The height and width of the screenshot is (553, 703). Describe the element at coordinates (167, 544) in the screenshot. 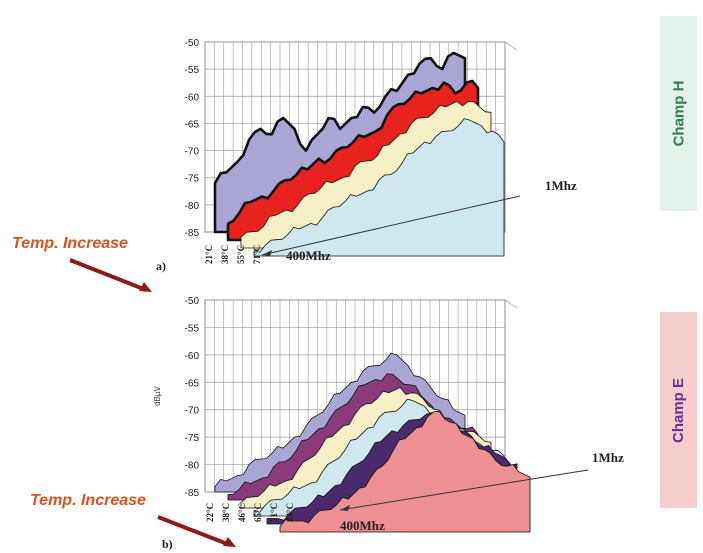

I see `chart-subtitle: b)` at that location.